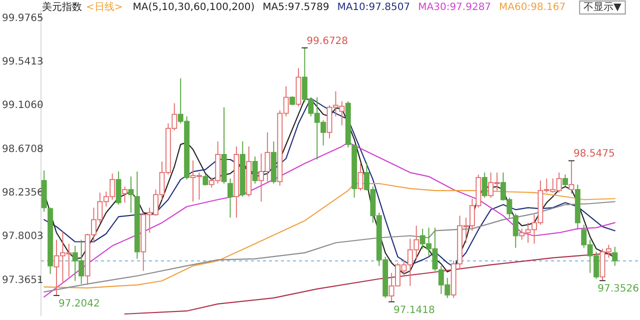 The height and width of the screenshot is (320, 640). I want to click on annotation: 97.2042, so click(79, 304).